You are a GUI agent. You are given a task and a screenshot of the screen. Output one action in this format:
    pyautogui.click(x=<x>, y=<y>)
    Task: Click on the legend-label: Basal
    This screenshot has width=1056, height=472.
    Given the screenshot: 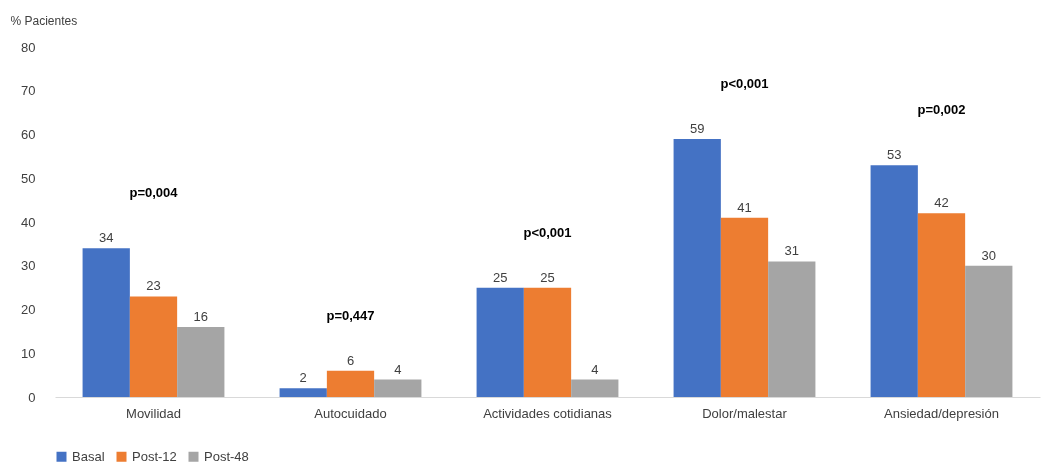 What is the action you would take?
    pyautogui.click(x=88, y=456)
    